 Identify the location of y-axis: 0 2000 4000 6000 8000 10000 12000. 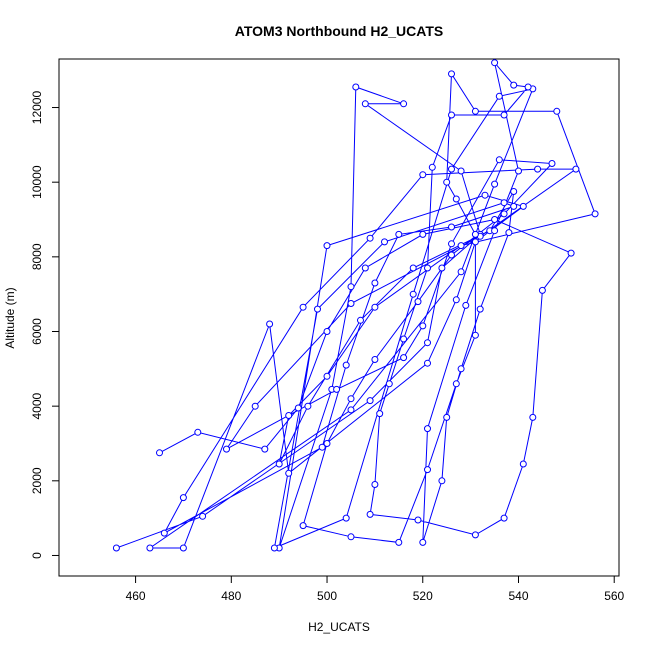
(44, 325).